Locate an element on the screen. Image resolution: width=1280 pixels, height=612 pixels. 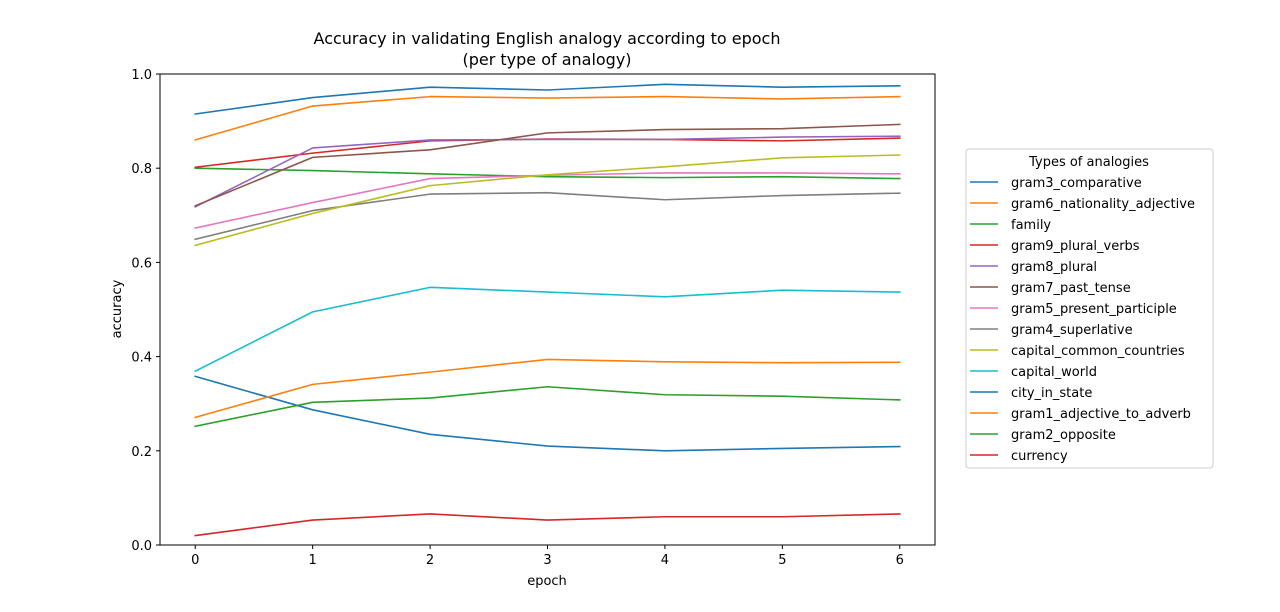
series-line-gram6_nationality_adjective is located at coordinates (547, 118).